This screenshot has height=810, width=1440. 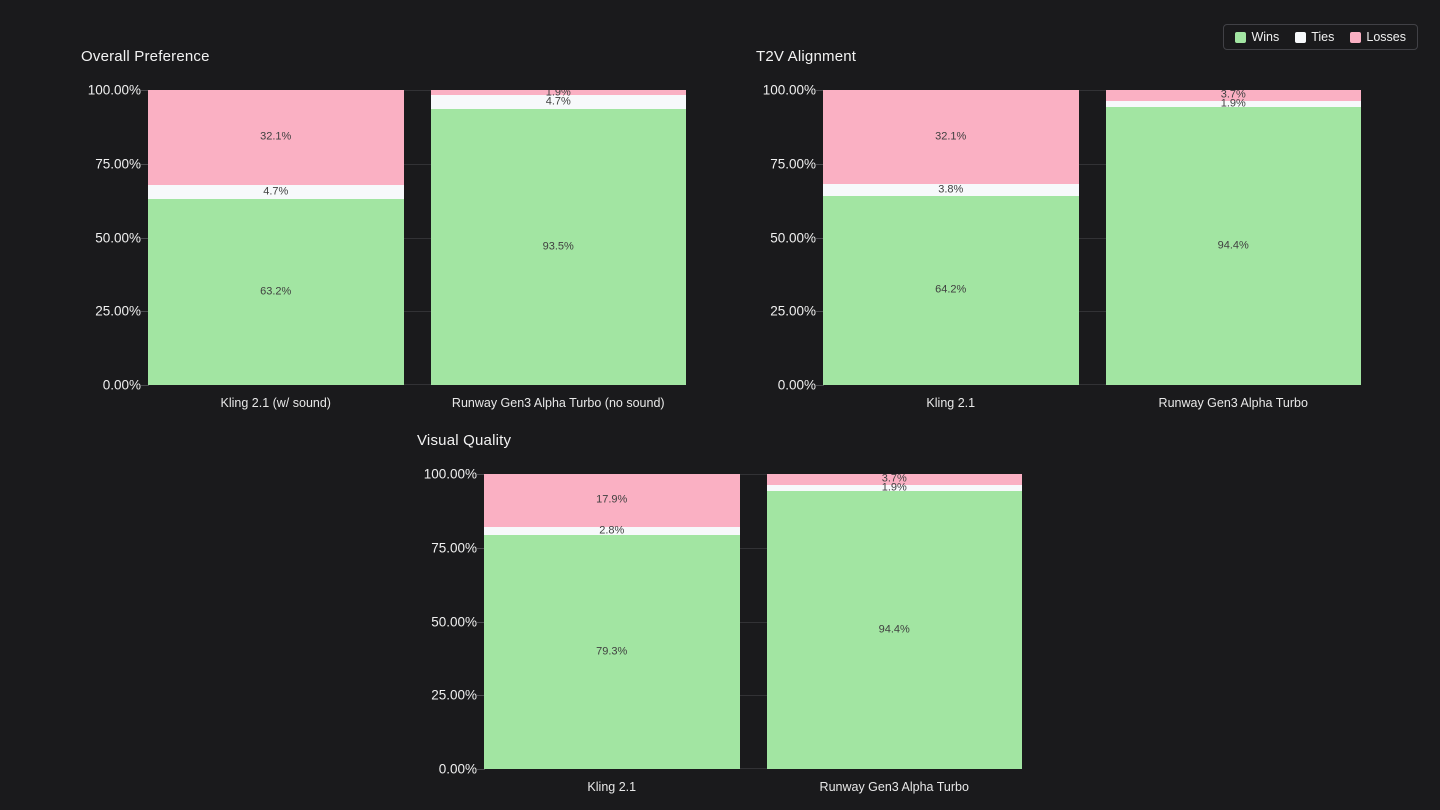 I want to click on bar-kling-2-1: 79.3% 2.8% 17.9%, so click(x=612, y=621).